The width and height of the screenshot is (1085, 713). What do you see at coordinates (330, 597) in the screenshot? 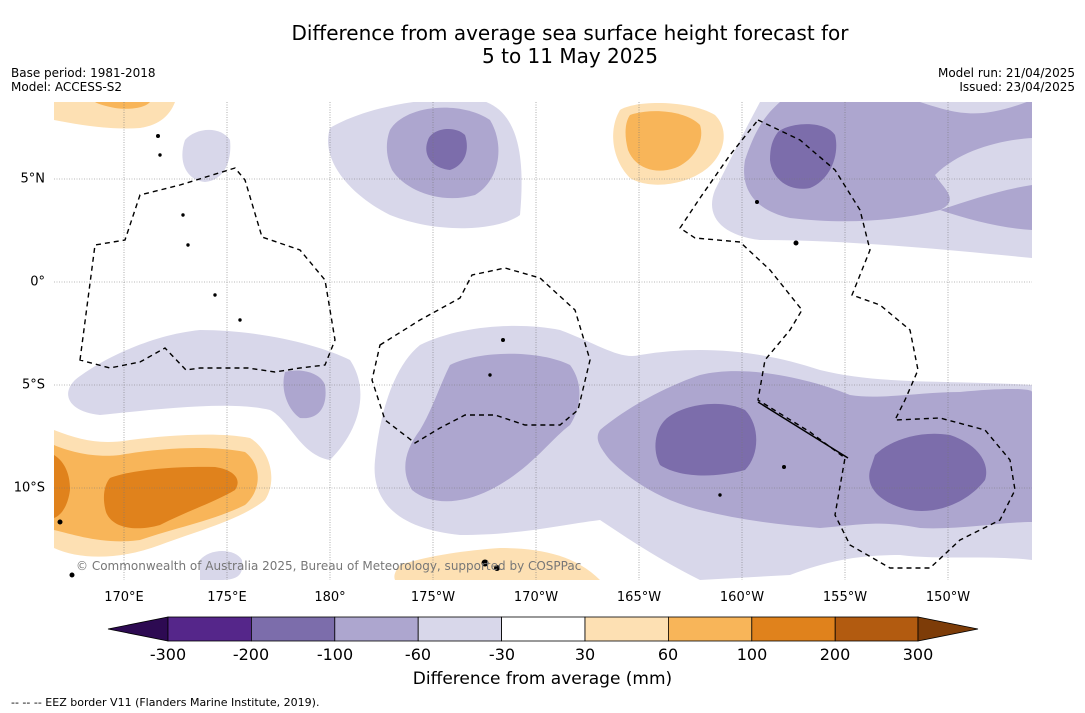
I see `lon-label-180: 180°` at bounding box center [330, 597].